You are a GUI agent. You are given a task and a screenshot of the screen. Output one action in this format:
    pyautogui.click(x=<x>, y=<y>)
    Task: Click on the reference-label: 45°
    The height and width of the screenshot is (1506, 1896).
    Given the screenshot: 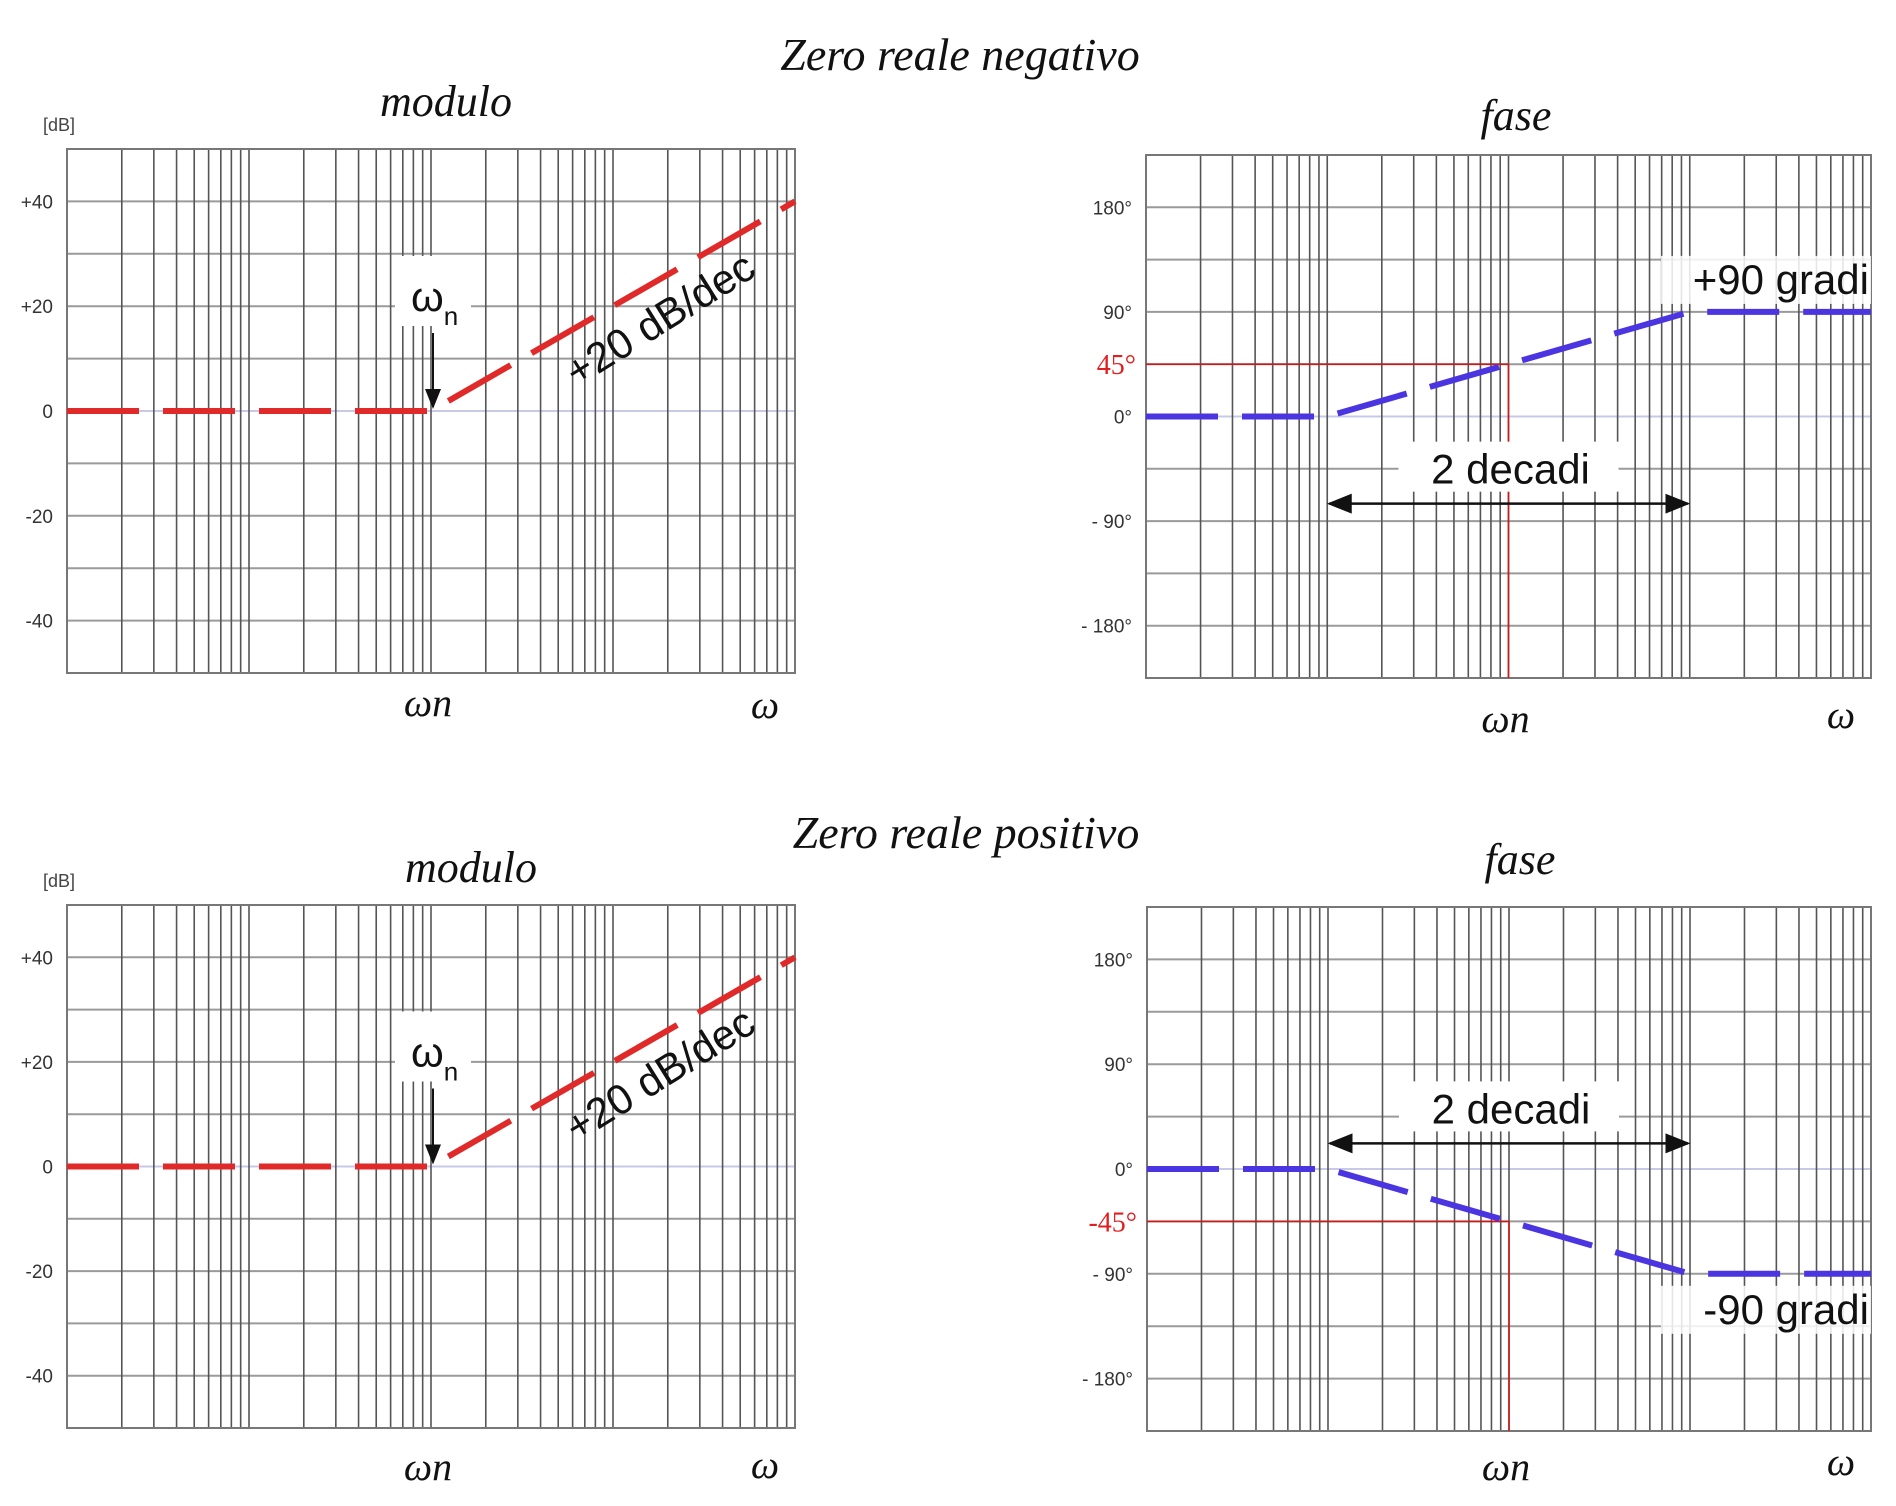 What is the action you would take?
    pyautogui.click(x=1116, y=365)
    